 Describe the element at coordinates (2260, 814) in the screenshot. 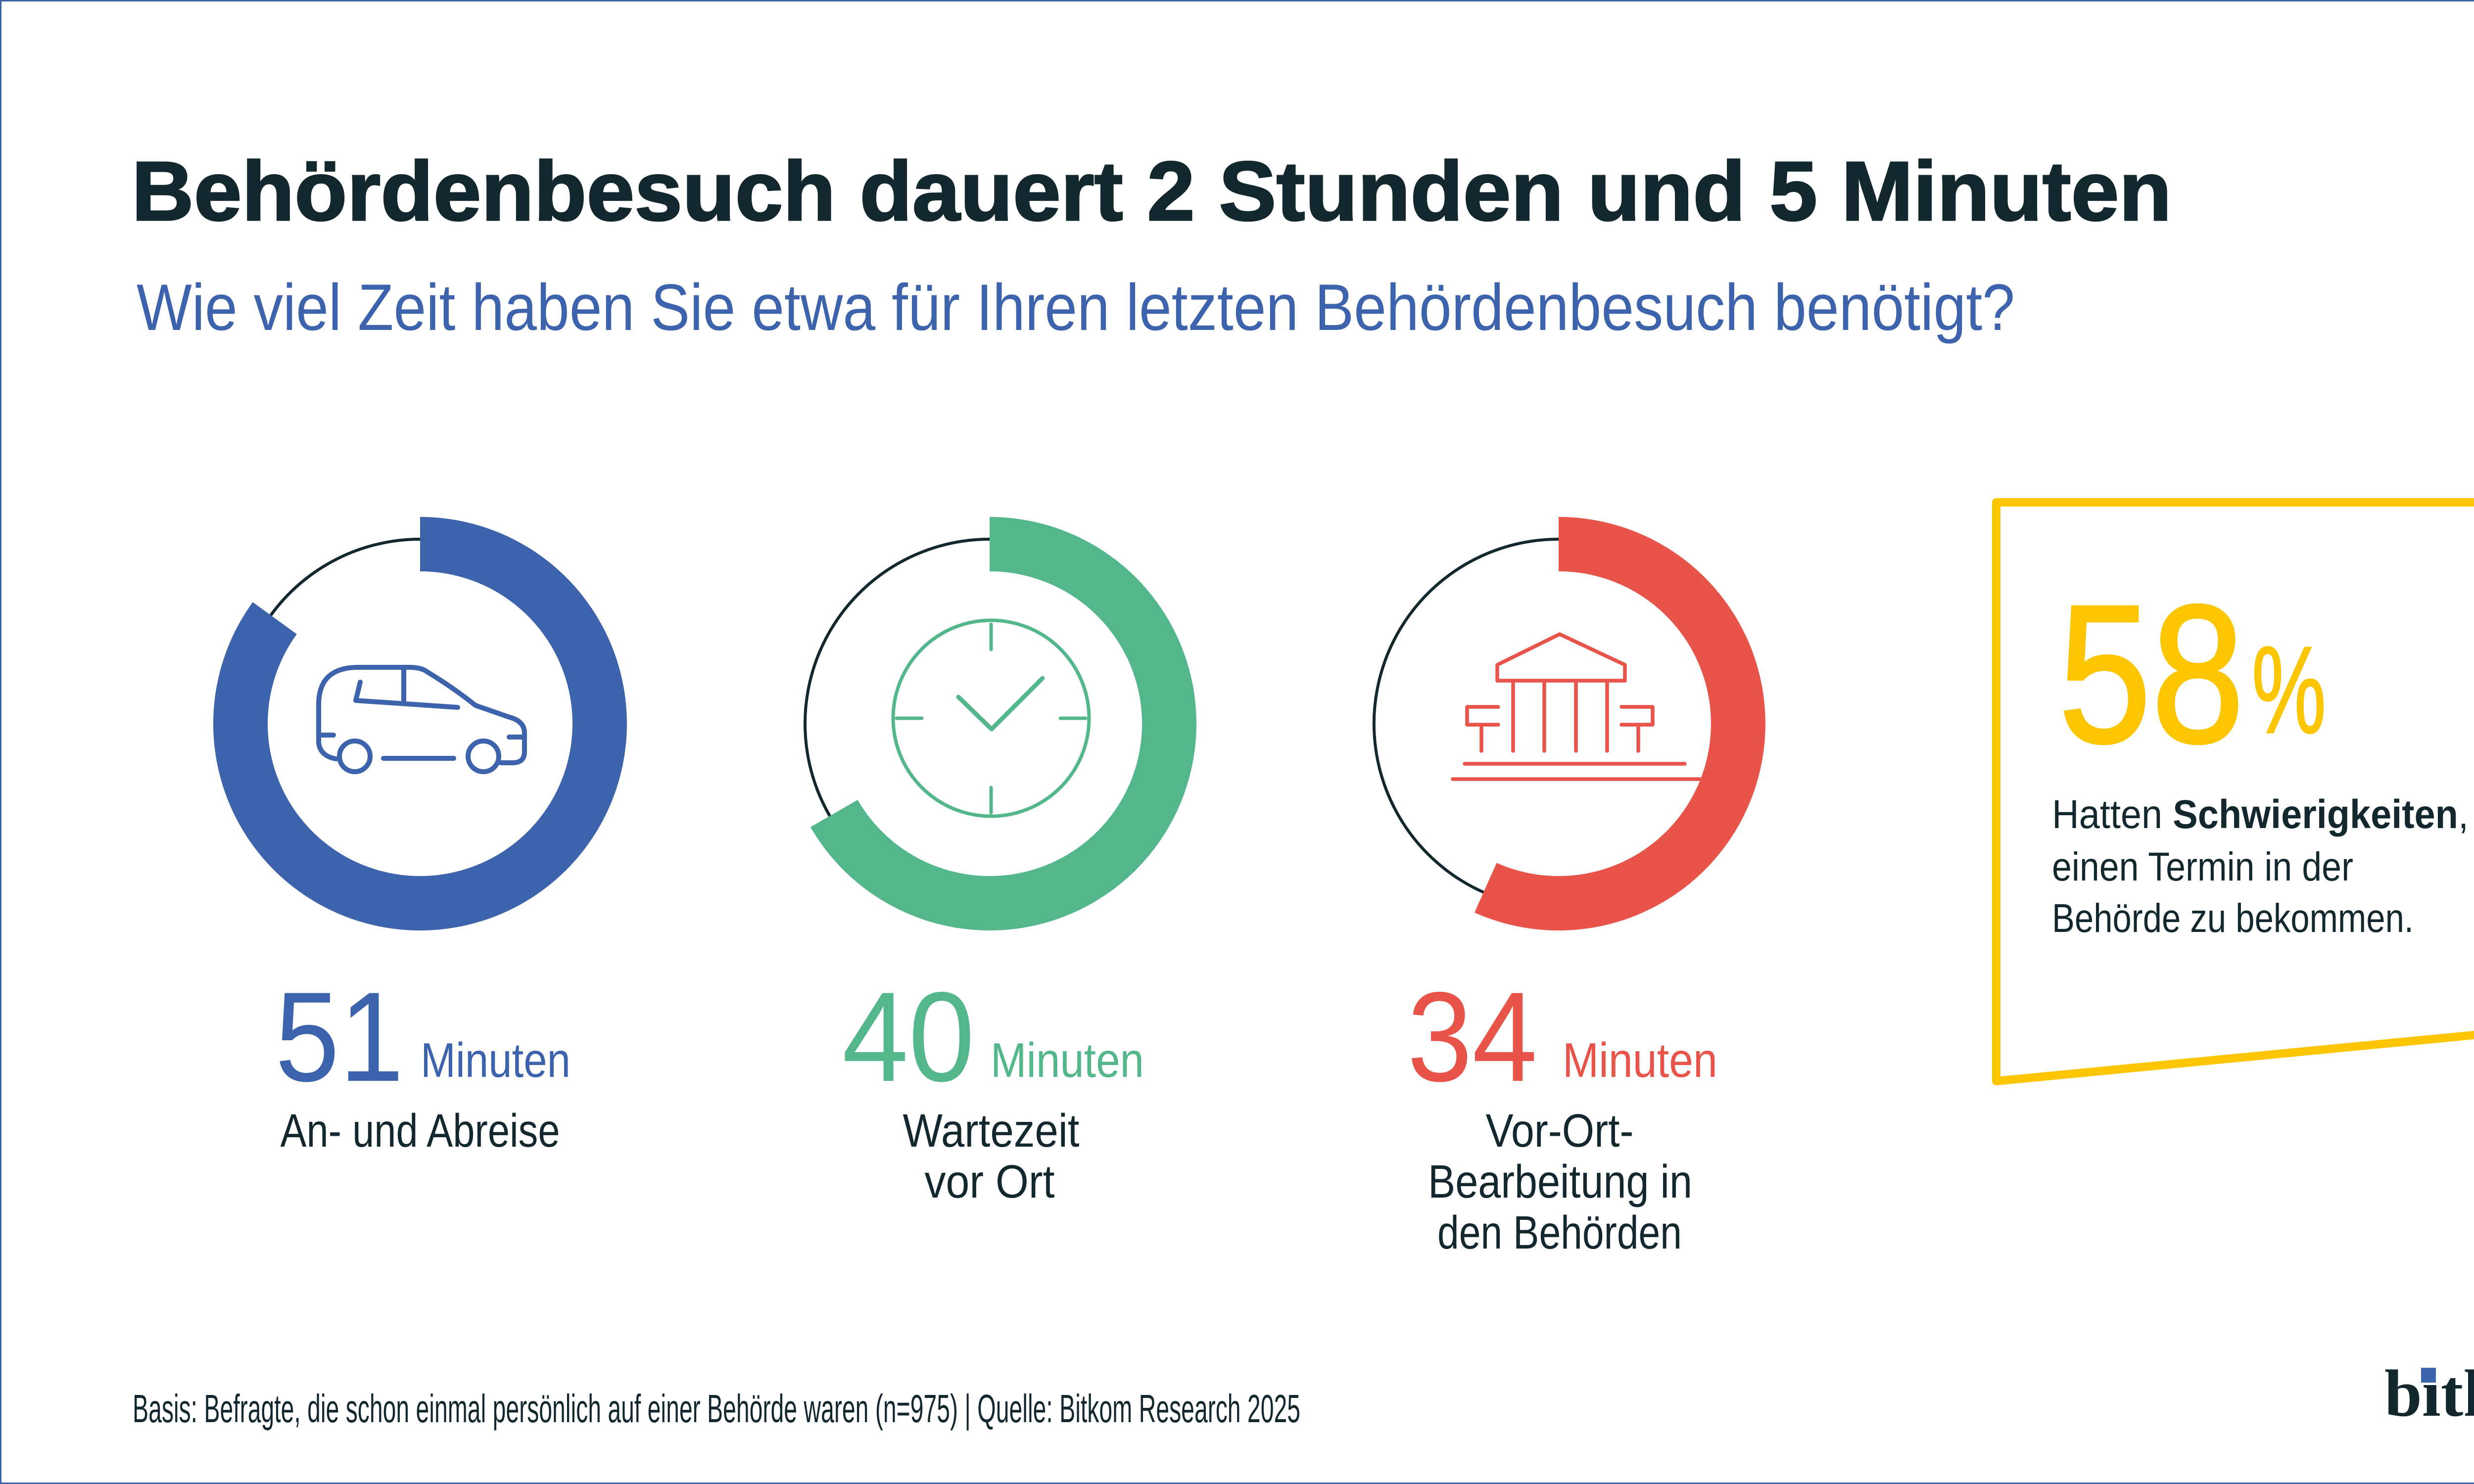

I see `svg-text: Hatten Schwierigkeiten,` at that location.